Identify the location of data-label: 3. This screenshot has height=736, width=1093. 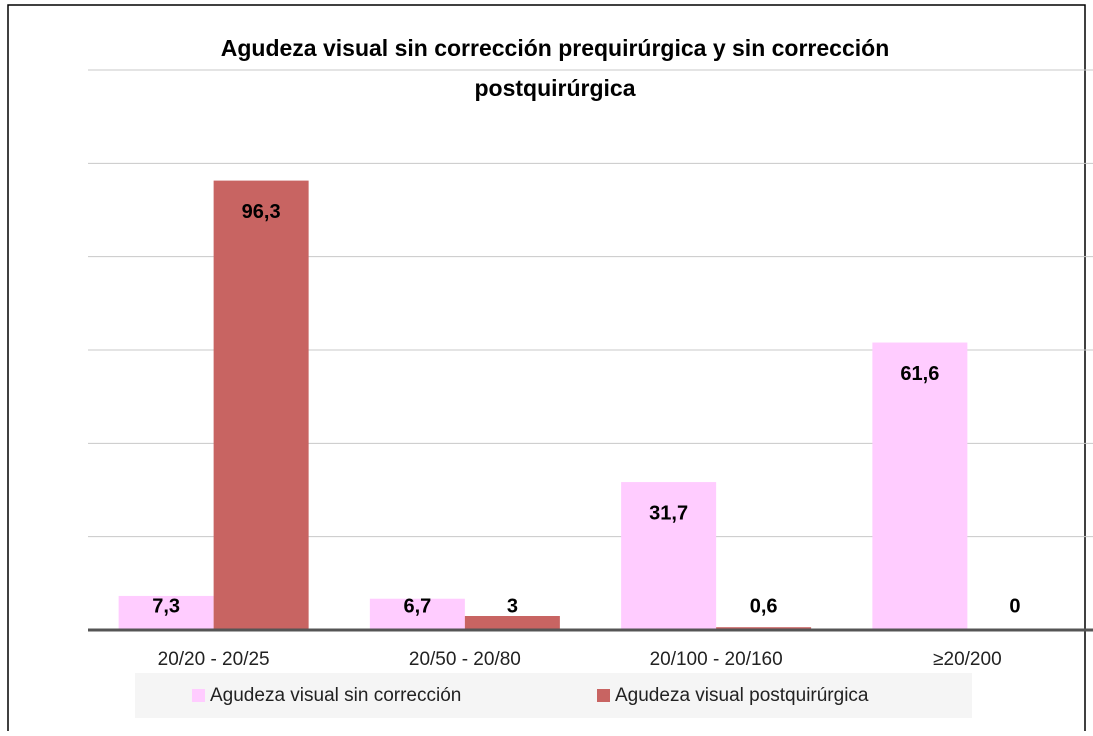
(512, 606).